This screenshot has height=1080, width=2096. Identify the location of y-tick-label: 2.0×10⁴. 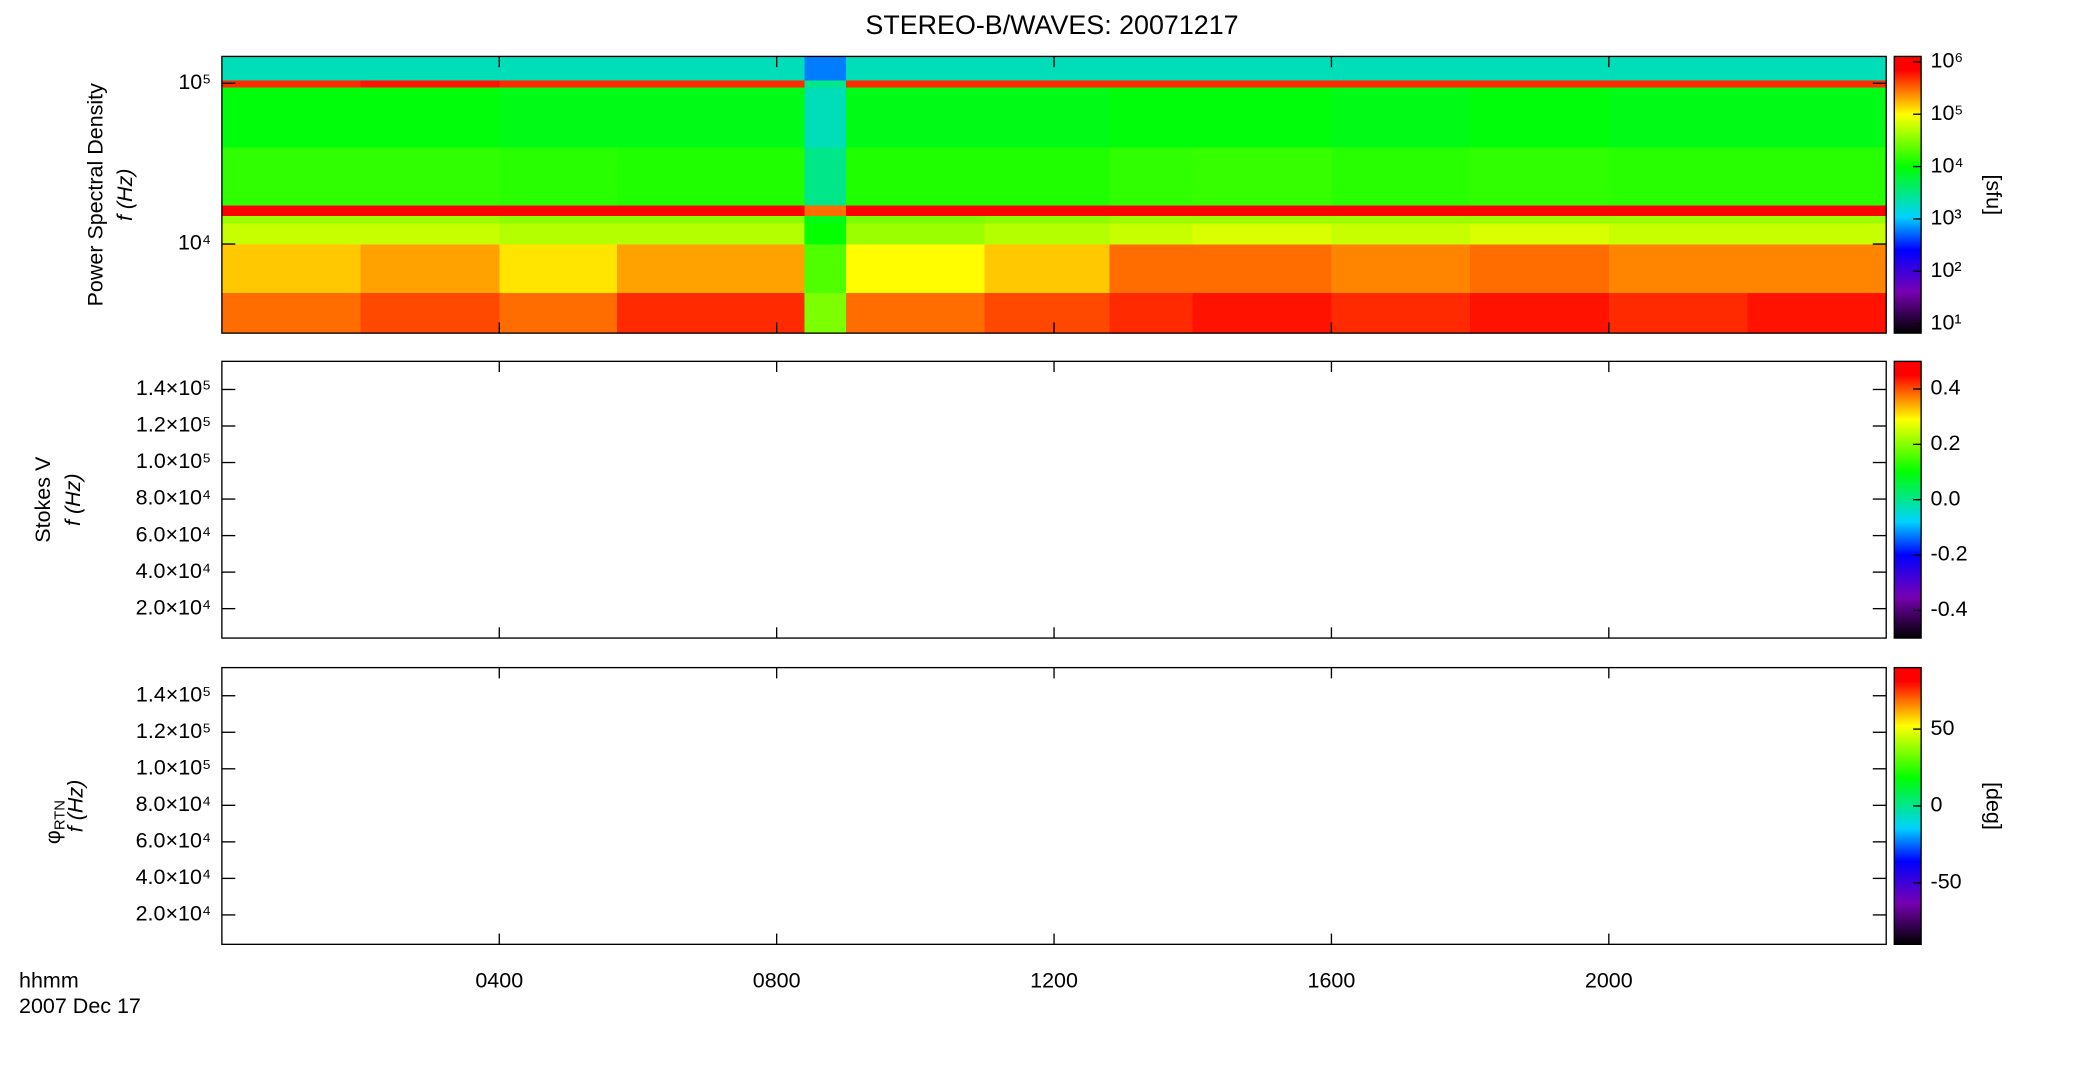
(174, 607).